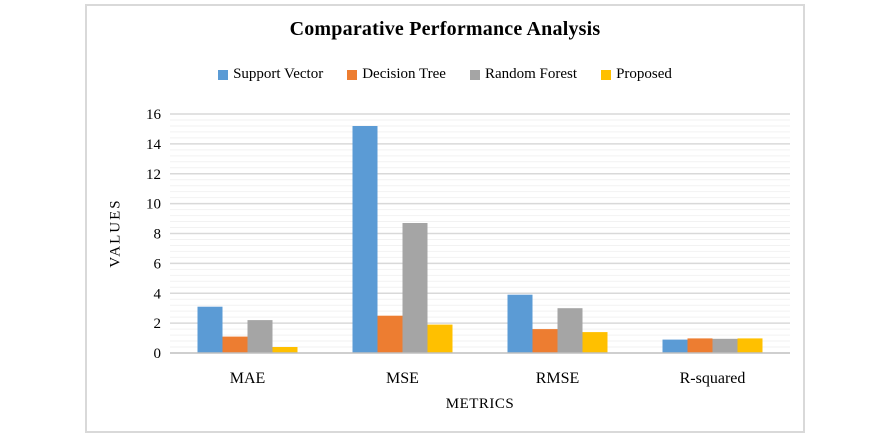 This screenshot has width=891, height=440. Describe the element at coordinates (558, 378) in the screenshot. I see `x-category-label: RMSE` at that location.